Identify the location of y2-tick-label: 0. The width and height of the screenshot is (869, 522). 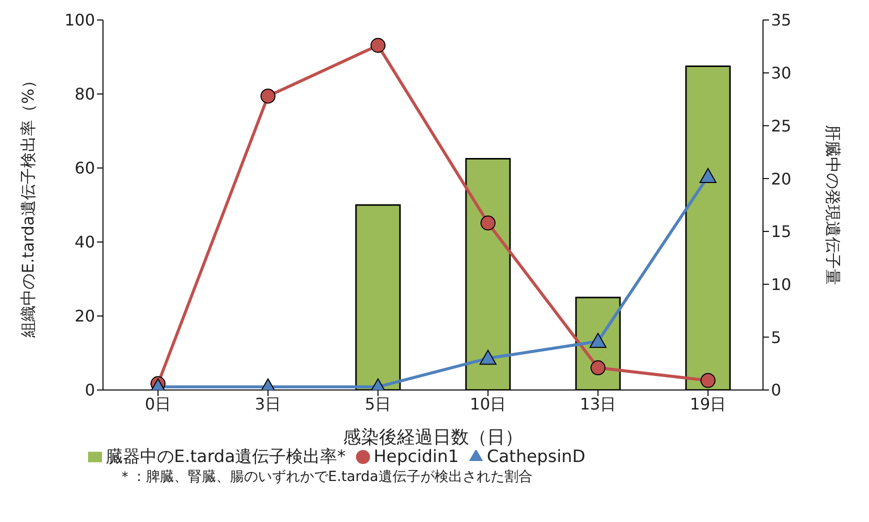
(776, 390).